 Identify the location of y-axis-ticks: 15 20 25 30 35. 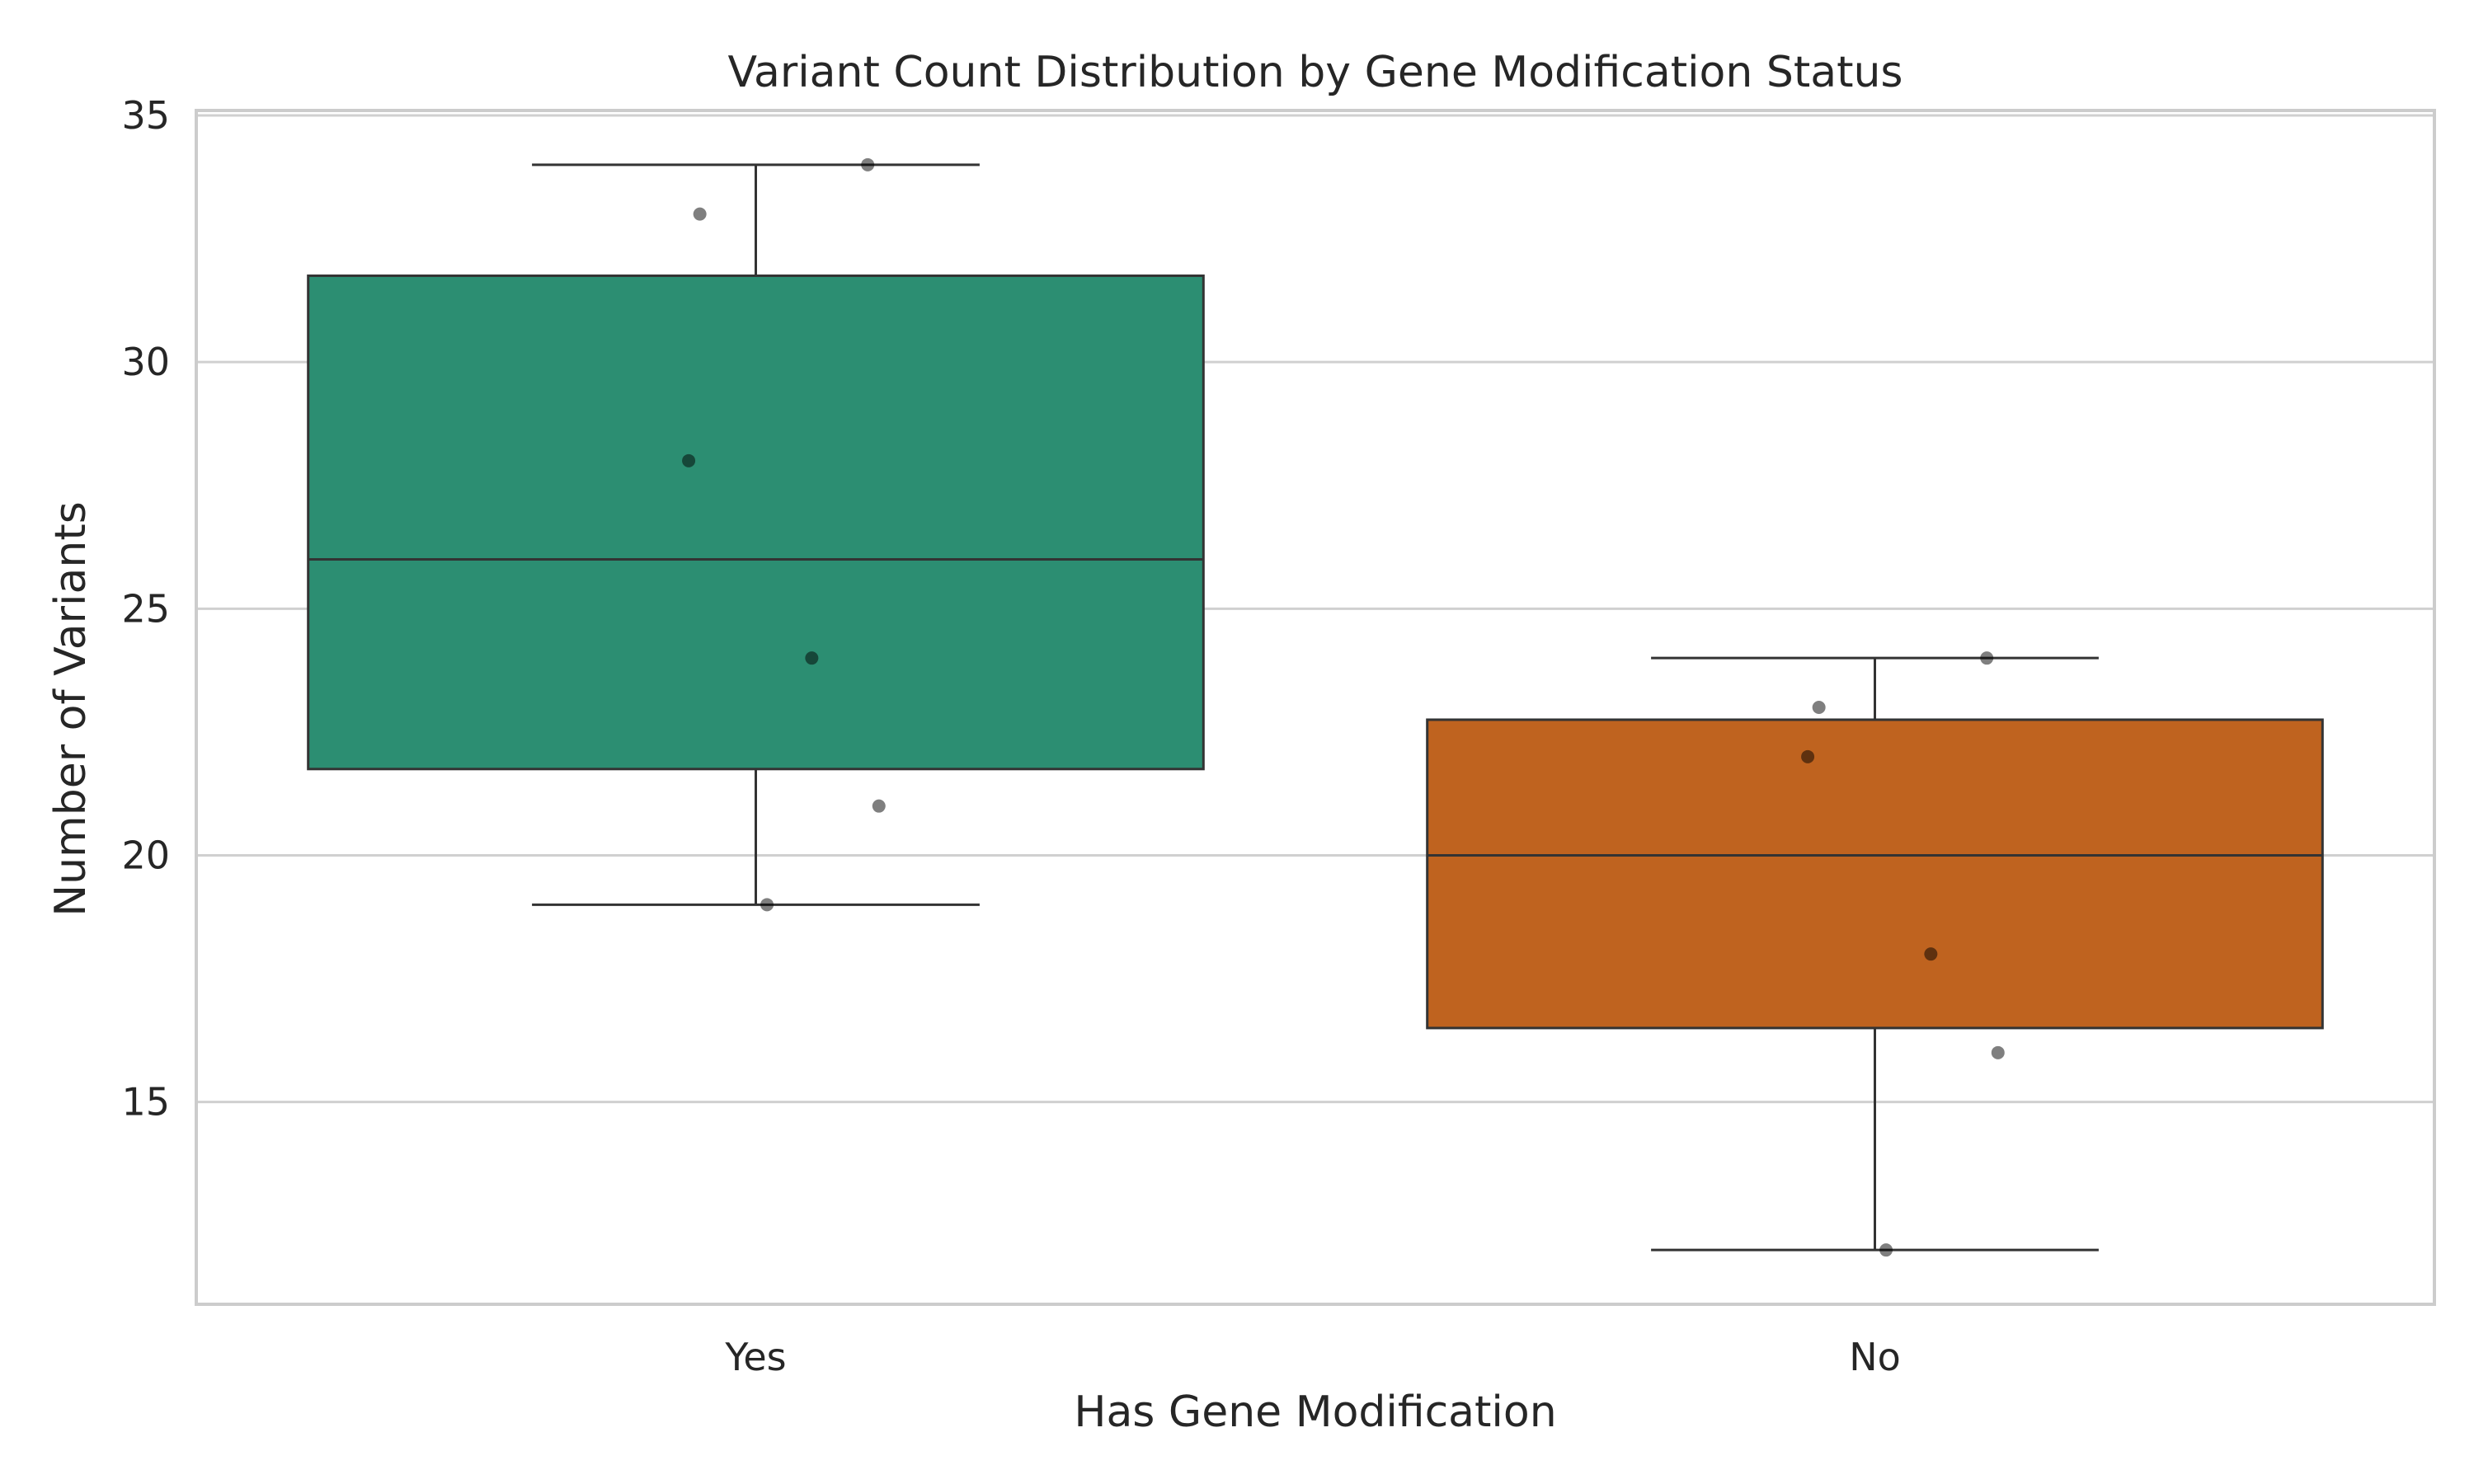
(145, 609).